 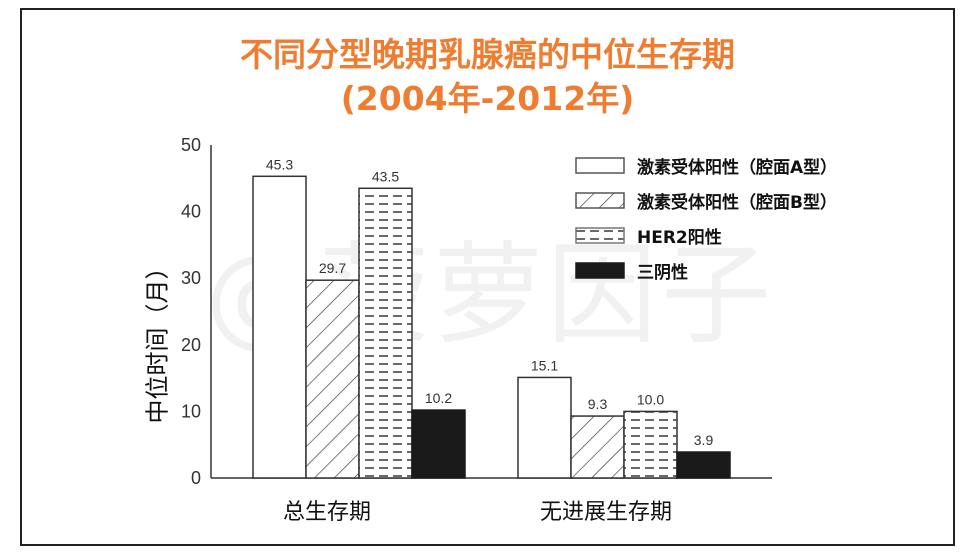 I want to click on bar-value-label: 29.7, so click(x=332, y=268).